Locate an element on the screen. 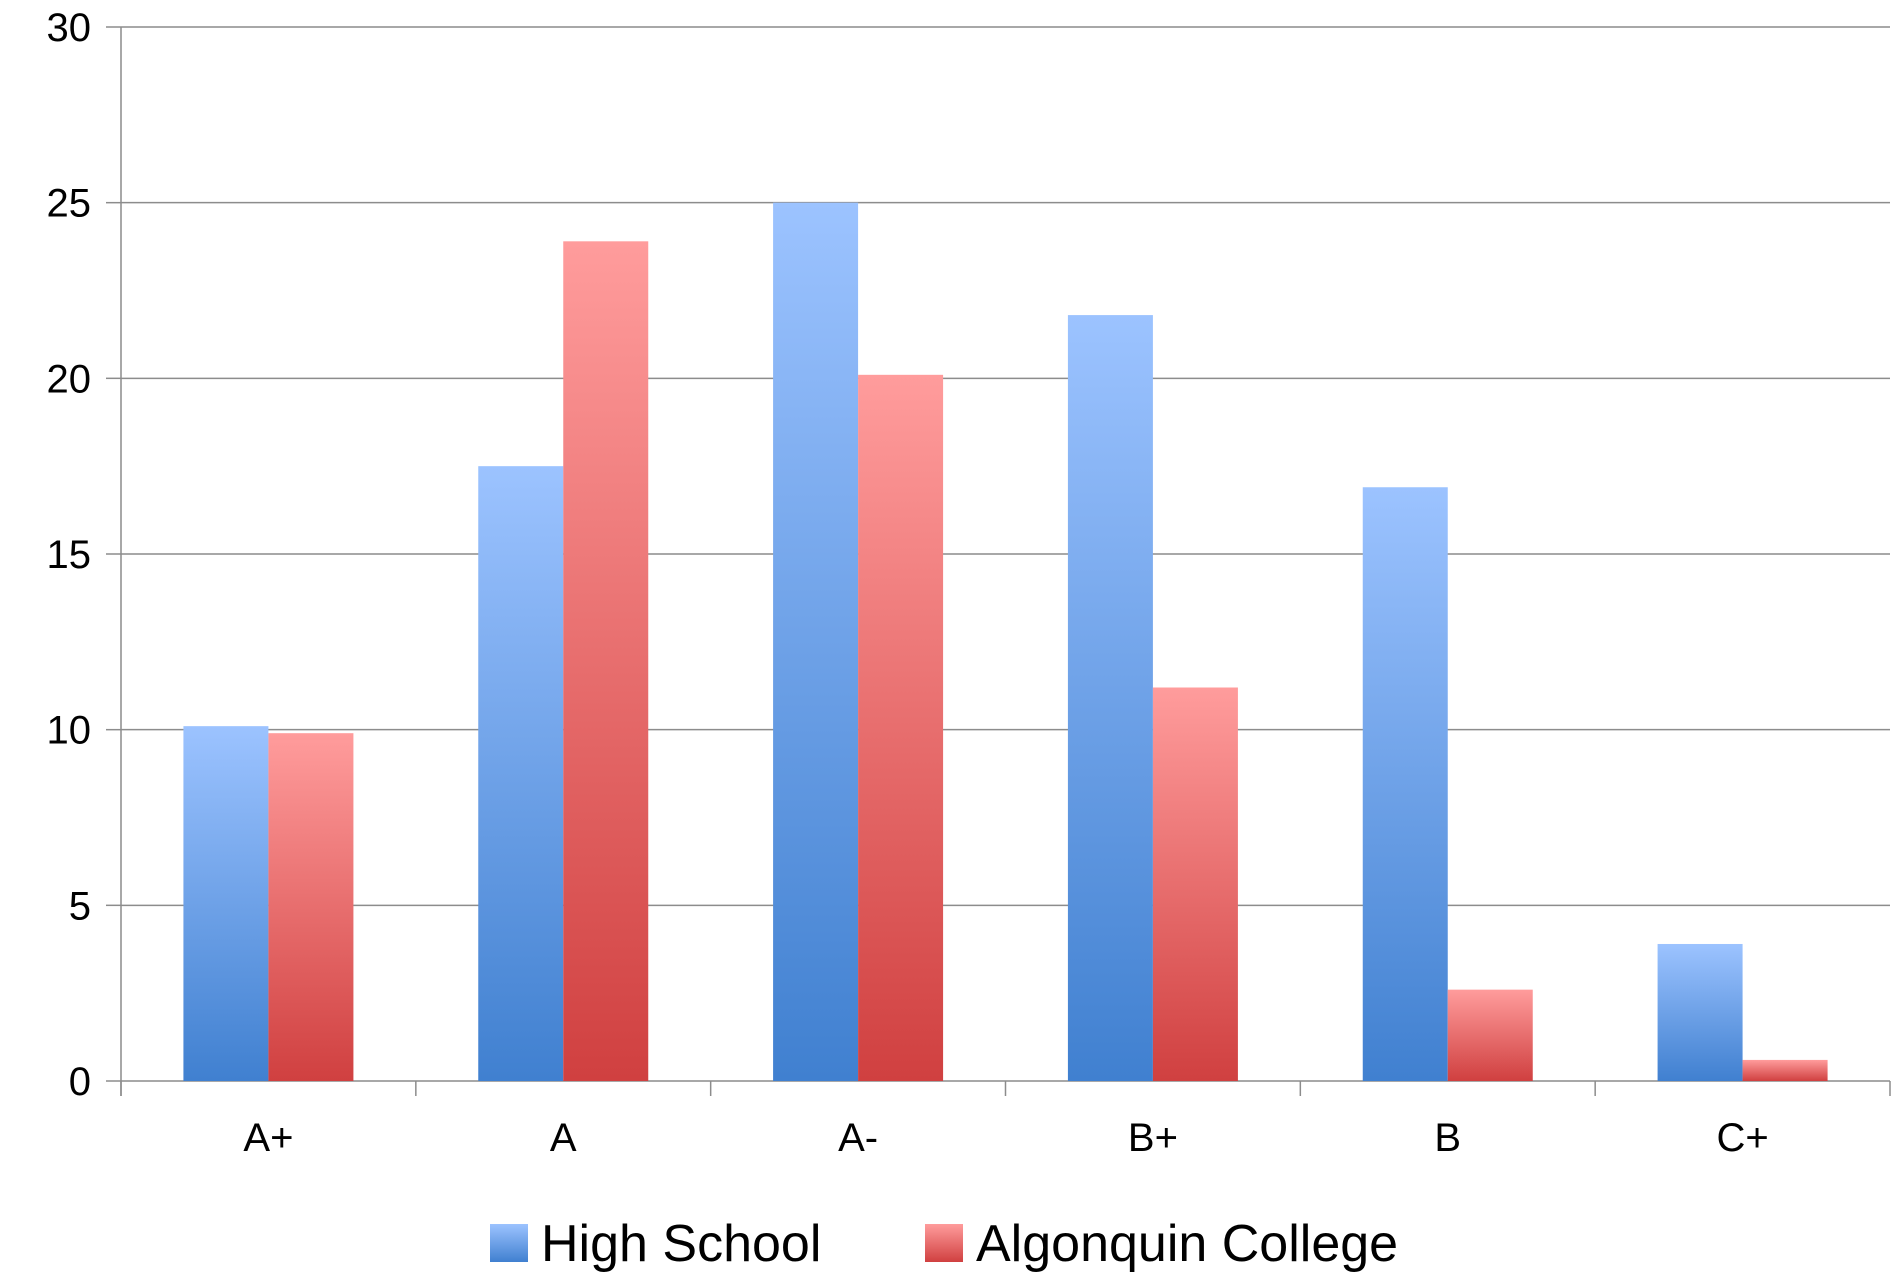  x-tick-label: B+ is located at coordinates (1153, 1138).